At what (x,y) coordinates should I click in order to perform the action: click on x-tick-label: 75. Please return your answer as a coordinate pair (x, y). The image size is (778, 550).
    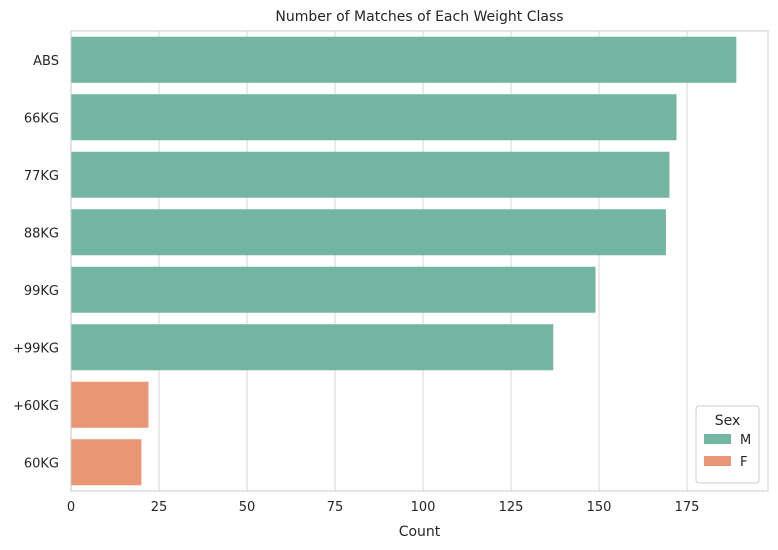
    Looking at the image, I should click on (335, 507).